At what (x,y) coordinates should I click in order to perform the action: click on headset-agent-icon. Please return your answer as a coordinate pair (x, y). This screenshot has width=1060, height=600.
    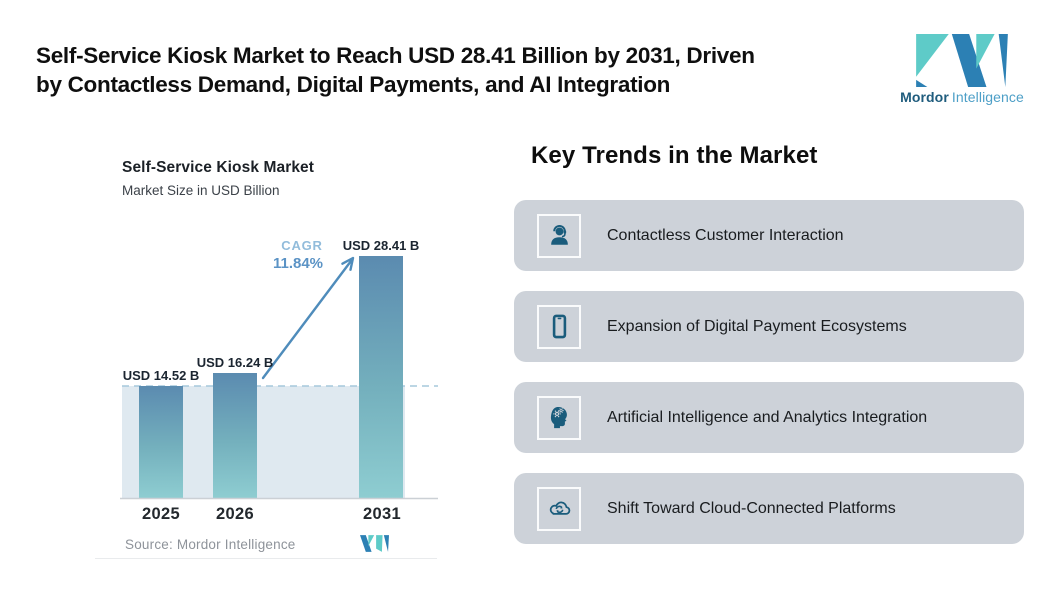
    Looking at the image, I should click on (559, 235).